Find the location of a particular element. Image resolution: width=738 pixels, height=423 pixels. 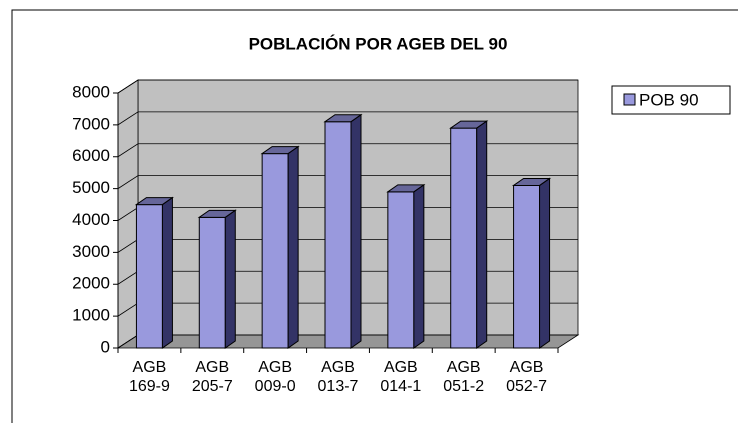

y-tick-label: 1000 is located at coordinates (91, 315).